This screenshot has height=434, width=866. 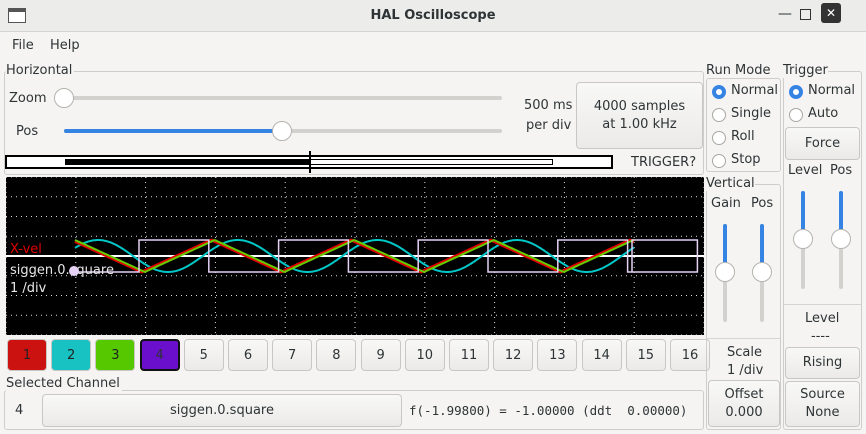 I want to click on menu-help: Help, so click(x=65, y=45).